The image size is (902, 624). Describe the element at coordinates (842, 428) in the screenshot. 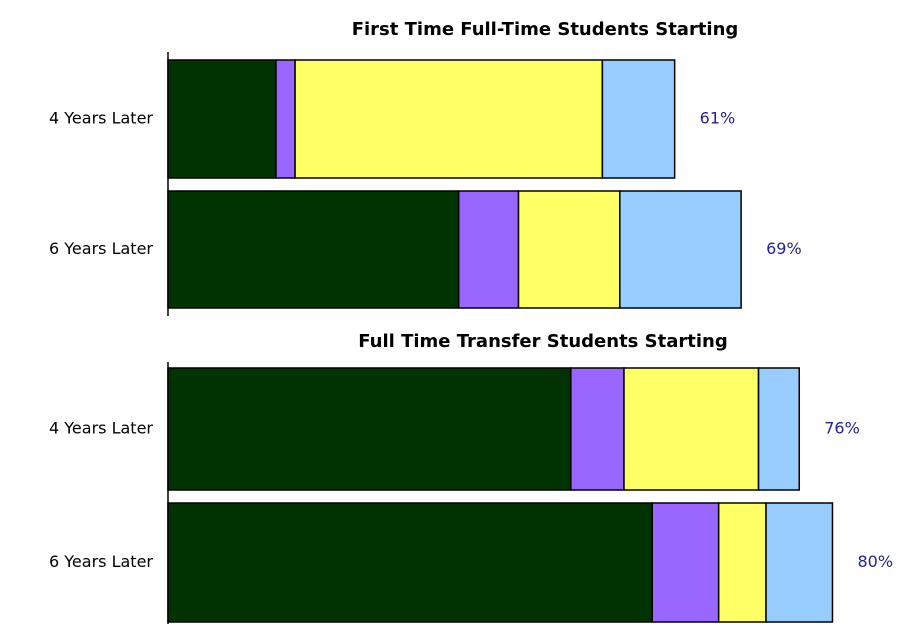

I see `total-label: 76%` at that location.